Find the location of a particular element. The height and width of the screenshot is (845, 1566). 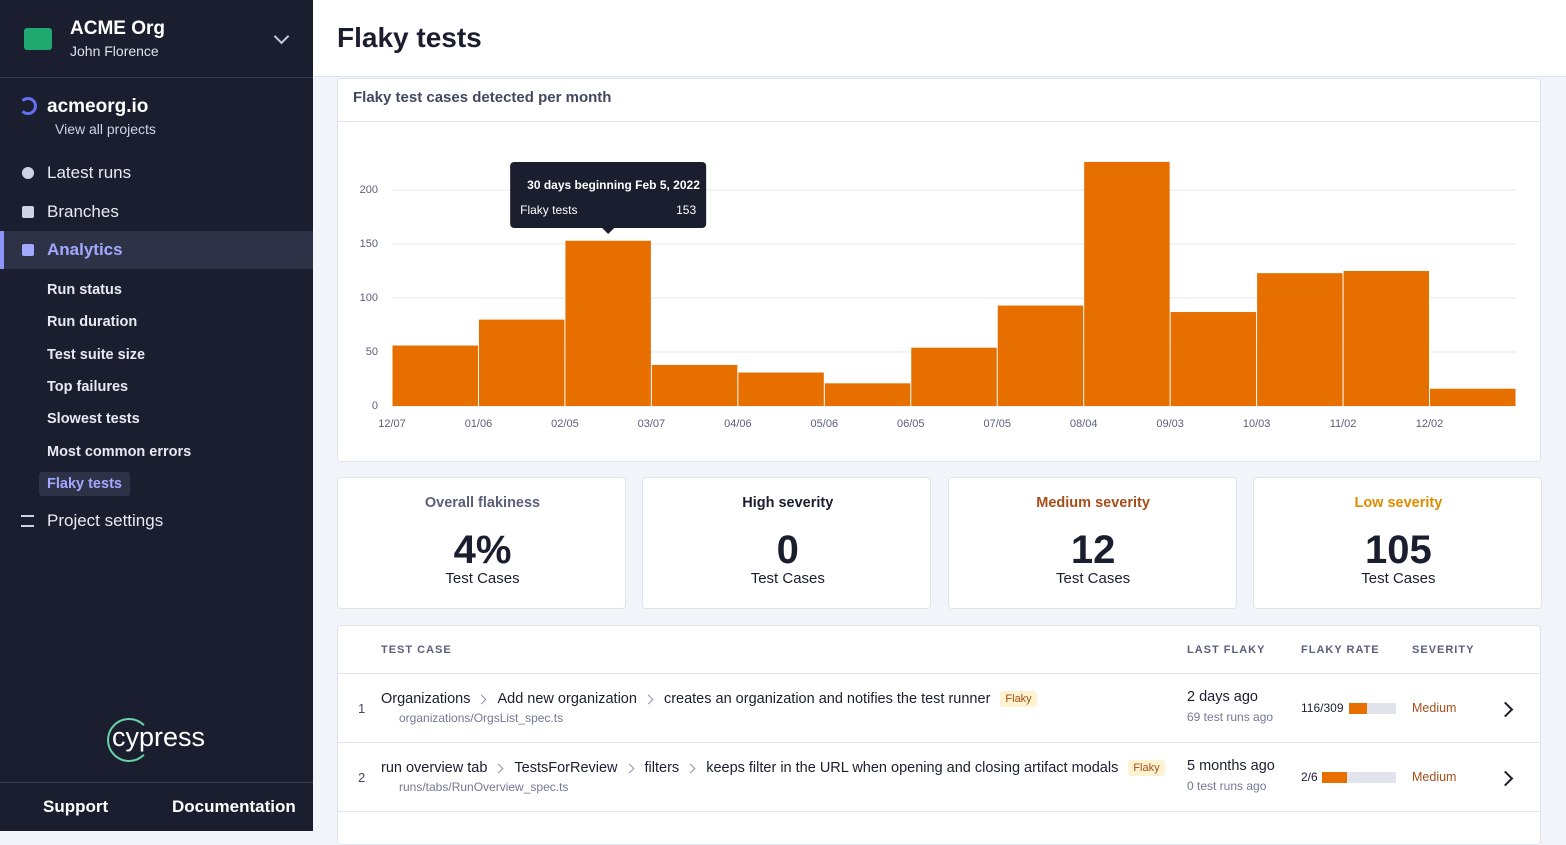

flaky-rate: 2/6 is located at coordinates (1309, 777).